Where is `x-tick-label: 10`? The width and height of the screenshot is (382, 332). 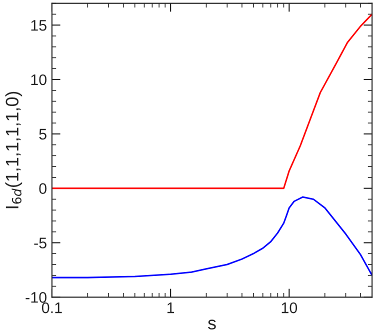
x-tick-label: 10 is located at coordinates (290, 308).